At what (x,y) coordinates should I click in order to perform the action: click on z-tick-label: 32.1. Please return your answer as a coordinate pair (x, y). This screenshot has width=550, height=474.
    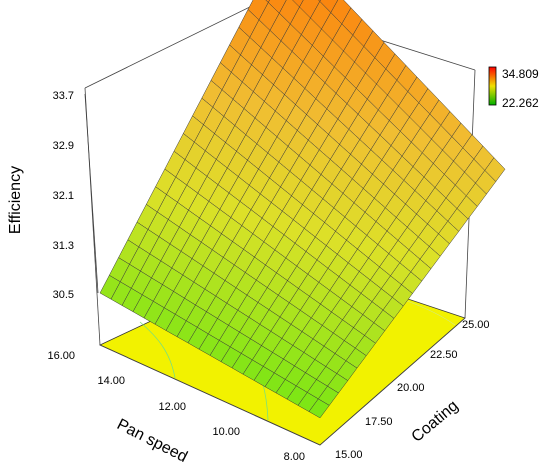
    Looking at the image, I should click on (63, 196).